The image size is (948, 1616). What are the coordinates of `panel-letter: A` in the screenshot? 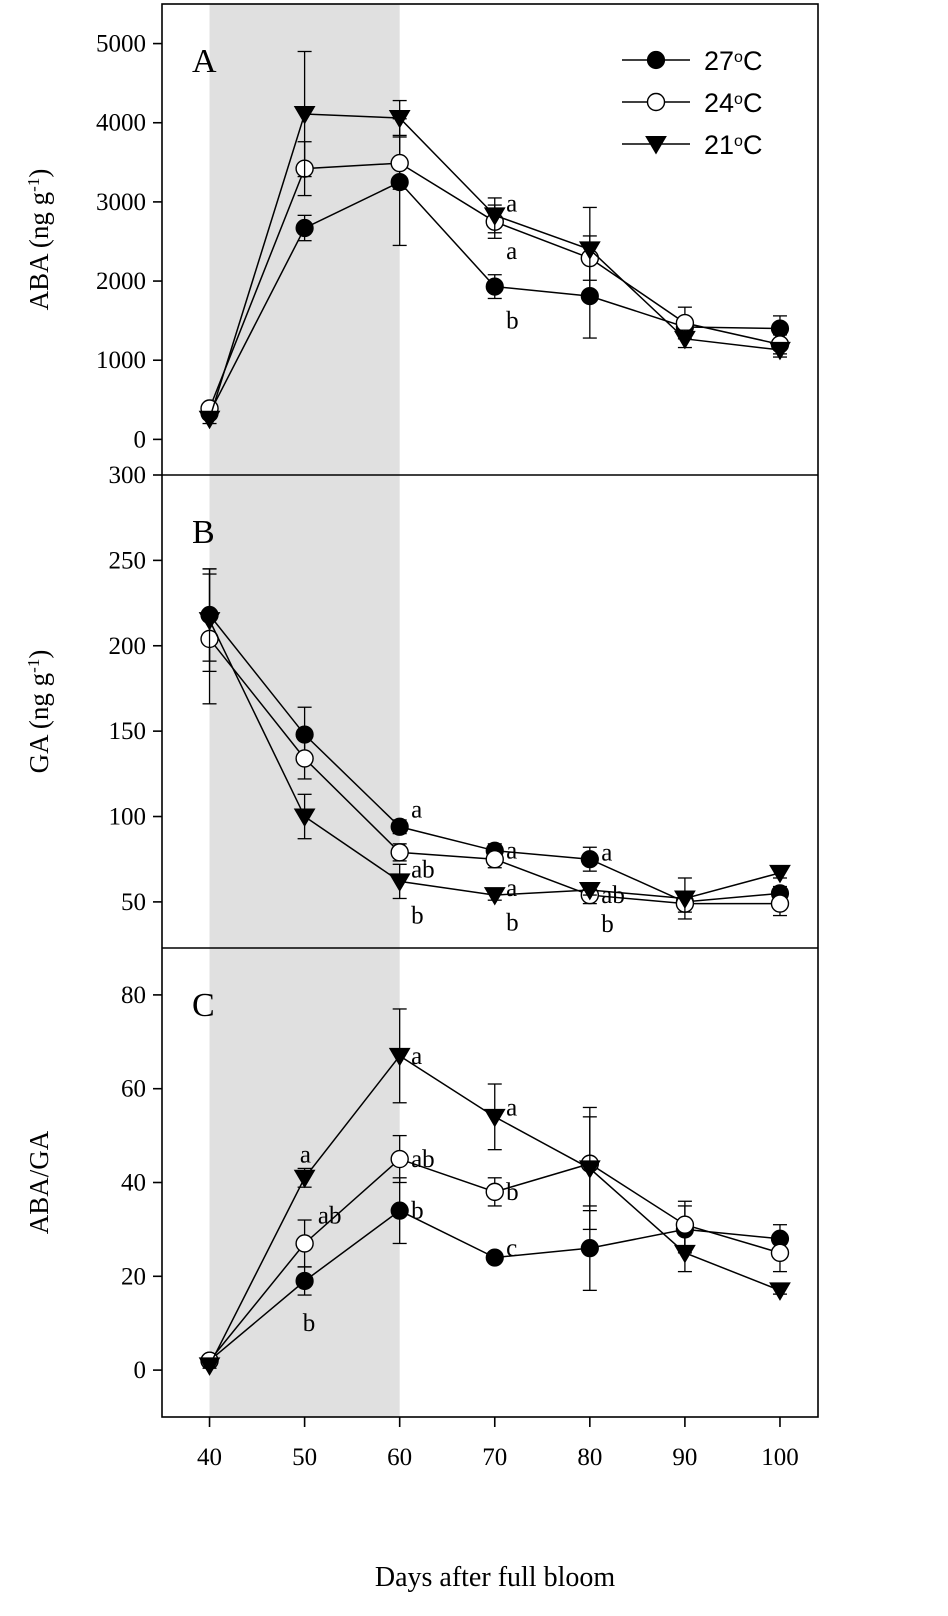 It's located at (204, 61).